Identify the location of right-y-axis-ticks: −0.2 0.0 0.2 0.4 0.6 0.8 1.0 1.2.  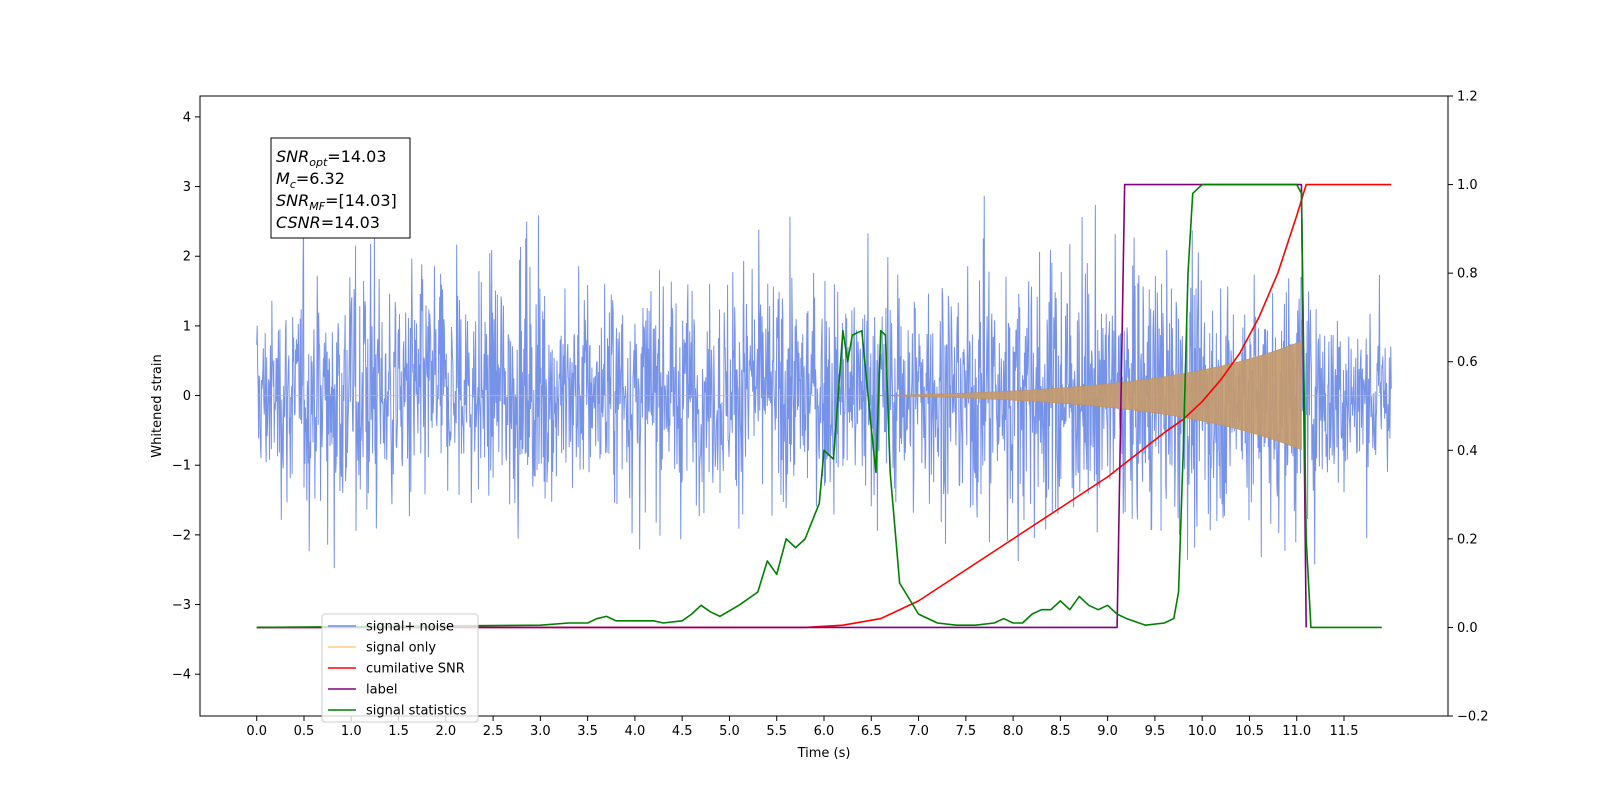
(1468, 407).